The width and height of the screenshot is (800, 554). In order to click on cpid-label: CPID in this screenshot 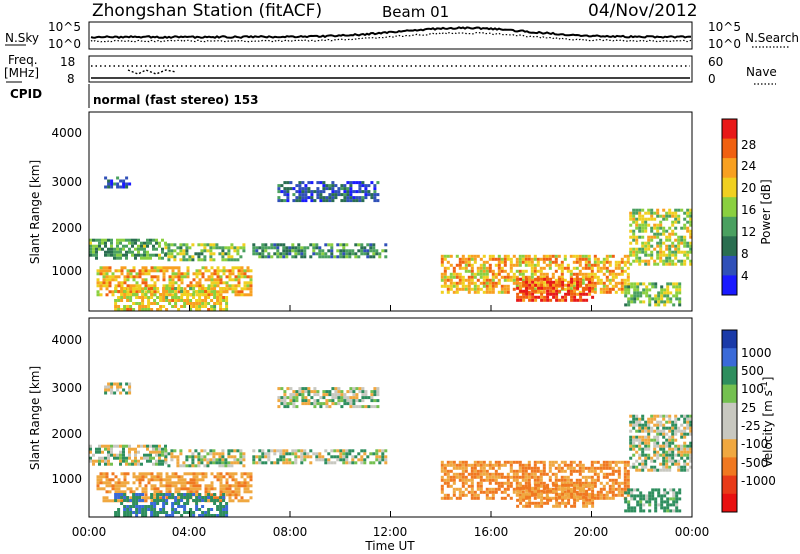, I will do `click(26, 94)`.